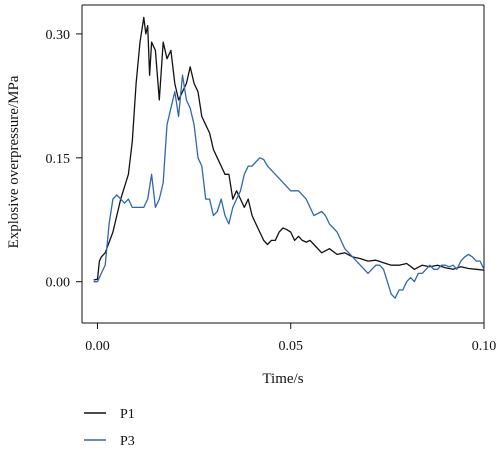 This screenshot has height=454, width=500. I want to click on x-tick-label: 0.00, so click(97, 346).